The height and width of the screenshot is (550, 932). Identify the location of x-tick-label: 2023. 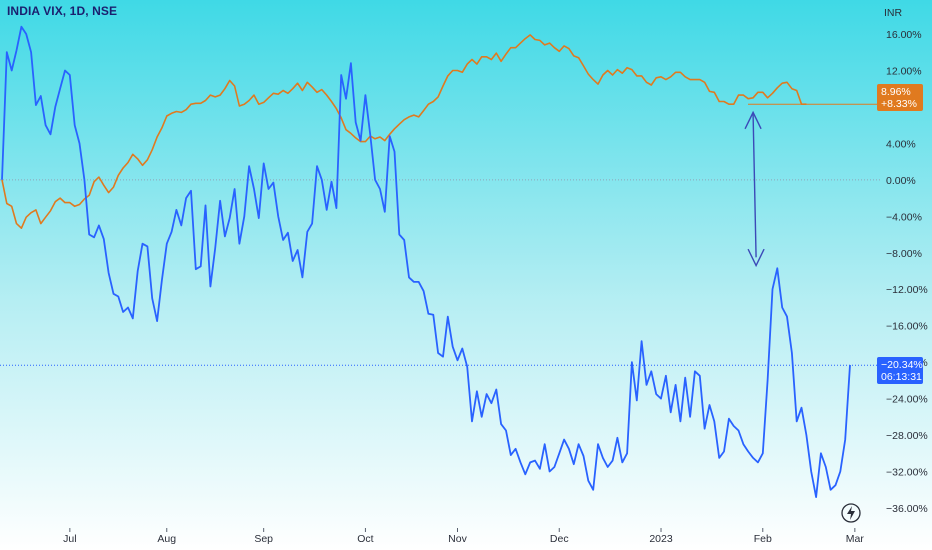
(661, 539).